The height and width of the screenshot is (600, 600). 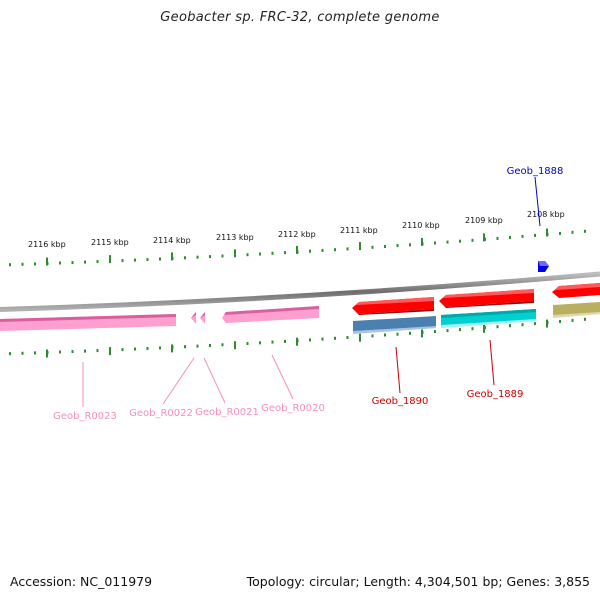 What do you see at coordinates (576, 315) in the screenshot?
I see `gene-olive-shadow` at bounding box center [576, 315].